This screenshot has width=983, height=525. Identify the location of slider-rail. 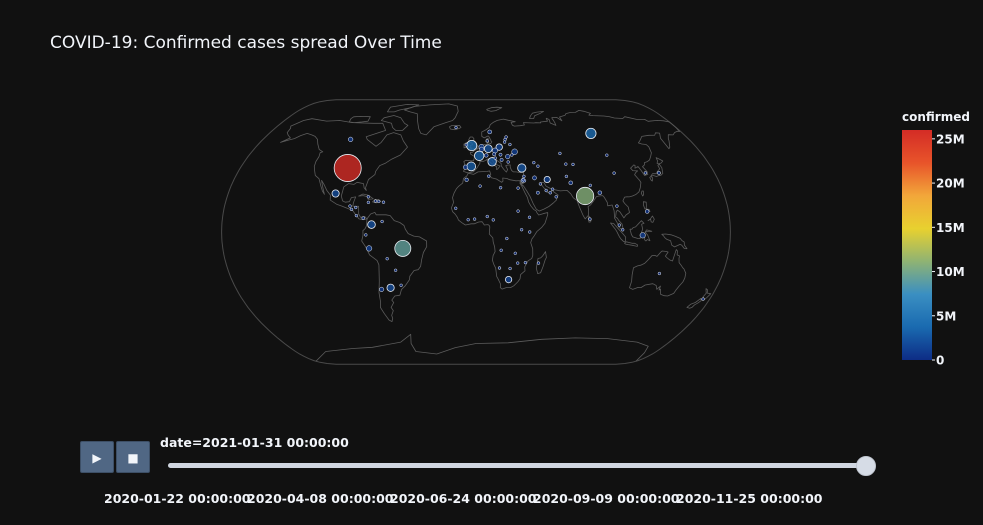
(518, 465).